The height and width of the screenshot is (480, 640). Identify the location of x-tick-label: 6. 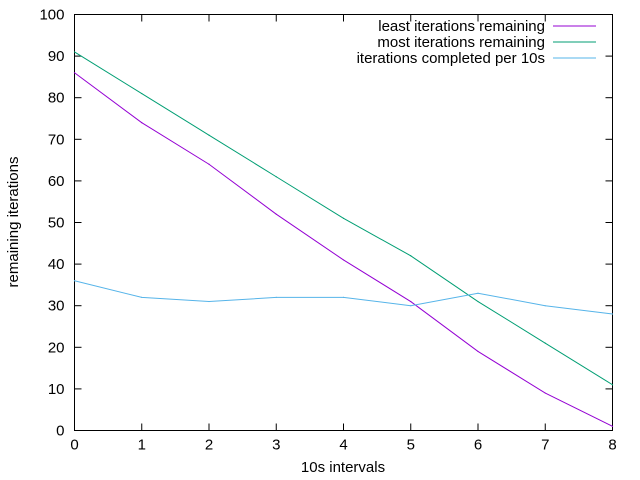
(478, 445).